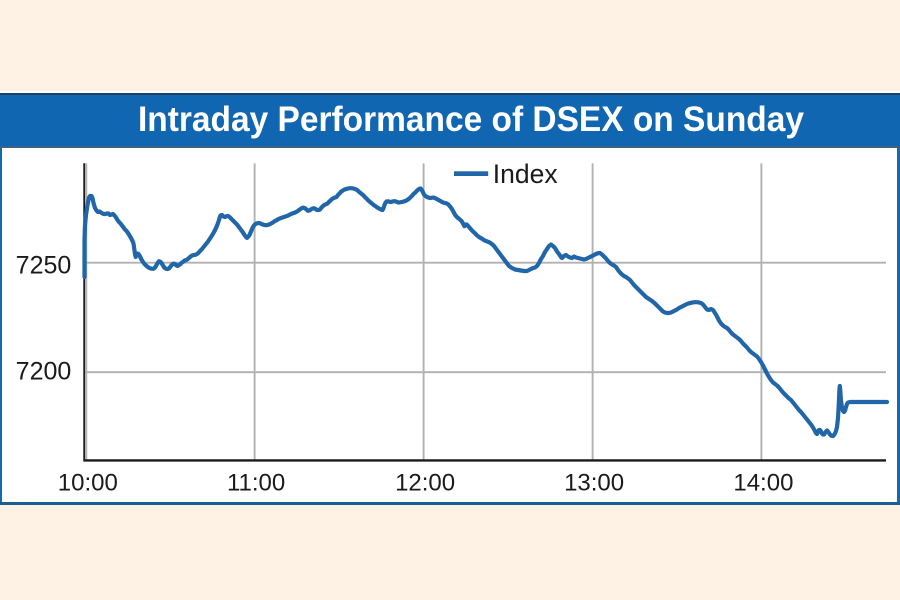  What do you see at coordinates (594, 482) in the screenshot?
I see `svg-text: 13:00` at bounding box center [594, 482].